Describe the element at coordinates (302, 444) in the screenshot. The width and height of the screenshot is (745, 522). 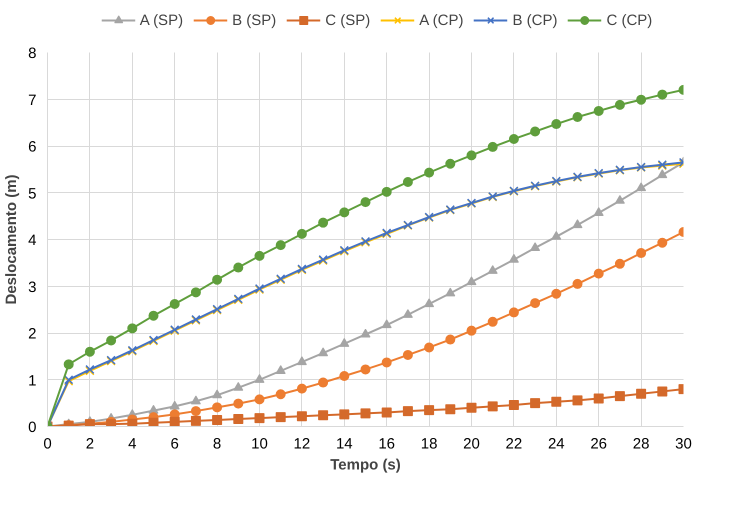
I see `x-tick-label: 12` at that location.